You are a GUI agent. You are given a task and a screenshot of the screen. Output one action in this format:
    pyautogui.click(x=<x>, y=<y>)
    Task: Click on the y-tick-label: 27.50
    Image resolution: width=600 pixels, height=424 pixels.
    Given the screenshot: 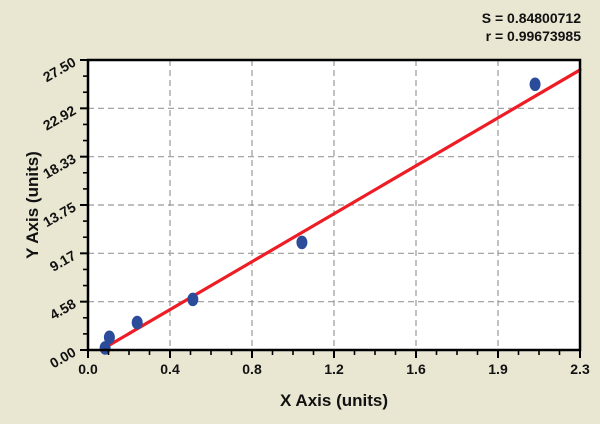 What is the action you would take?
    pyautogui.click(x=59, y=69)
    